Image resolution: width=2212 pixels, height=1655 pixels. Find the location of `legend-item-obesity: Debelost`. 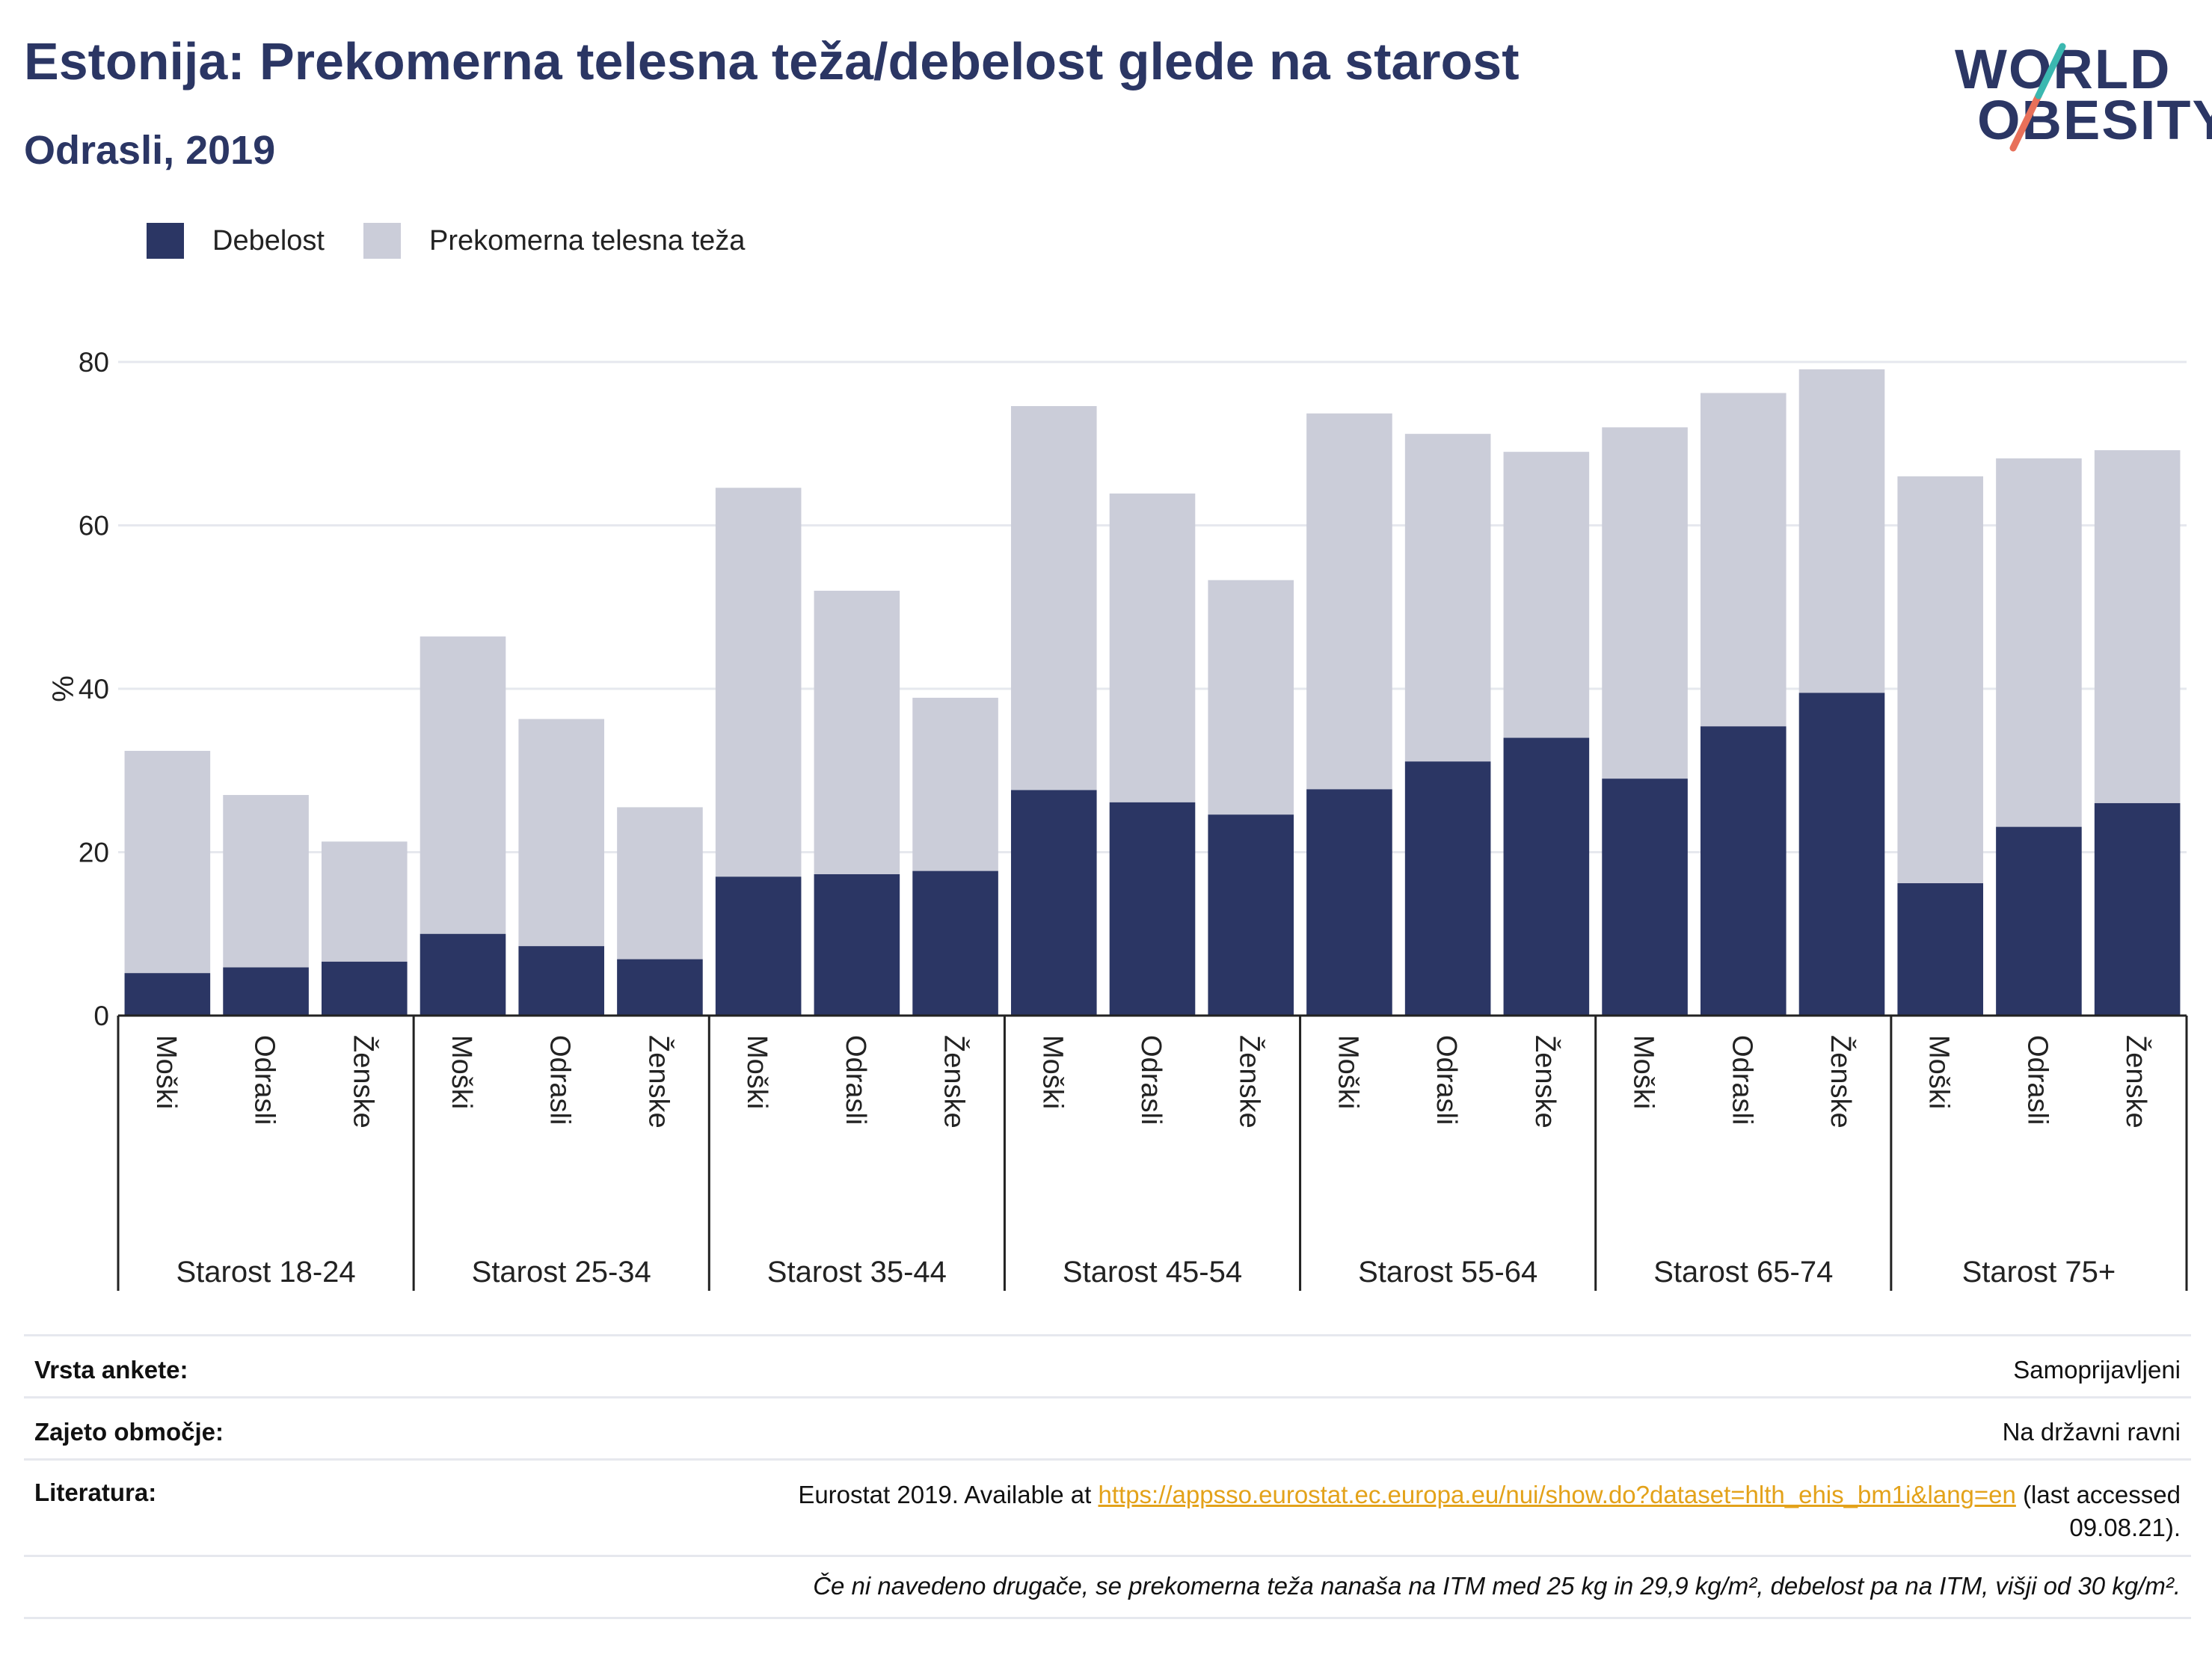

legend-item-obesity: Debelost is located at coordinates (236, 241).